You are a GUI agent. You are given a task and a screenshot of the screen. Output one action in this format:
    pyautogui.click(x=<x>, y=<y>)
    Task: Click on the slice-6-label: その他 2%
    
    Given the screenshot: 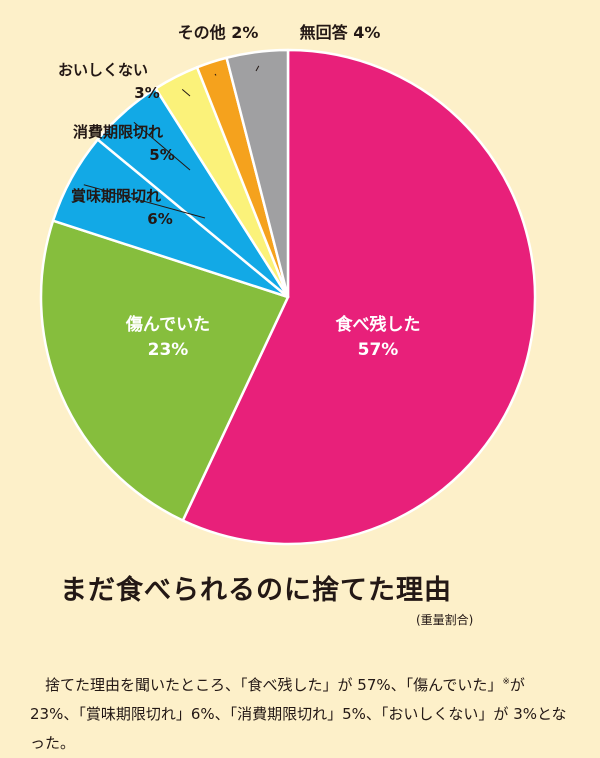 What is the action you would take?
    pyautogui.click(x=218, y=32)
    